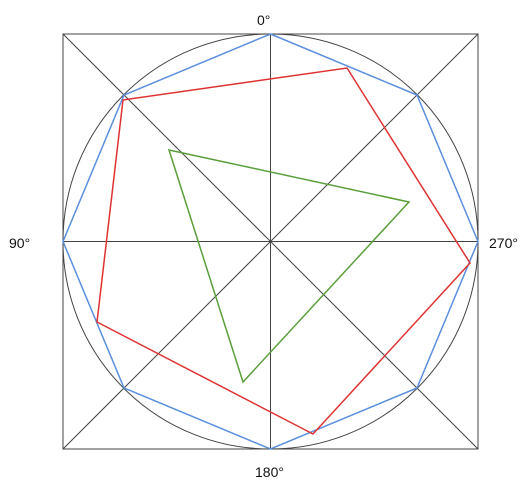  Describe the element at coordinates (503, 243) in the screenshot. I see `angle-label-270: 270°` at that location.